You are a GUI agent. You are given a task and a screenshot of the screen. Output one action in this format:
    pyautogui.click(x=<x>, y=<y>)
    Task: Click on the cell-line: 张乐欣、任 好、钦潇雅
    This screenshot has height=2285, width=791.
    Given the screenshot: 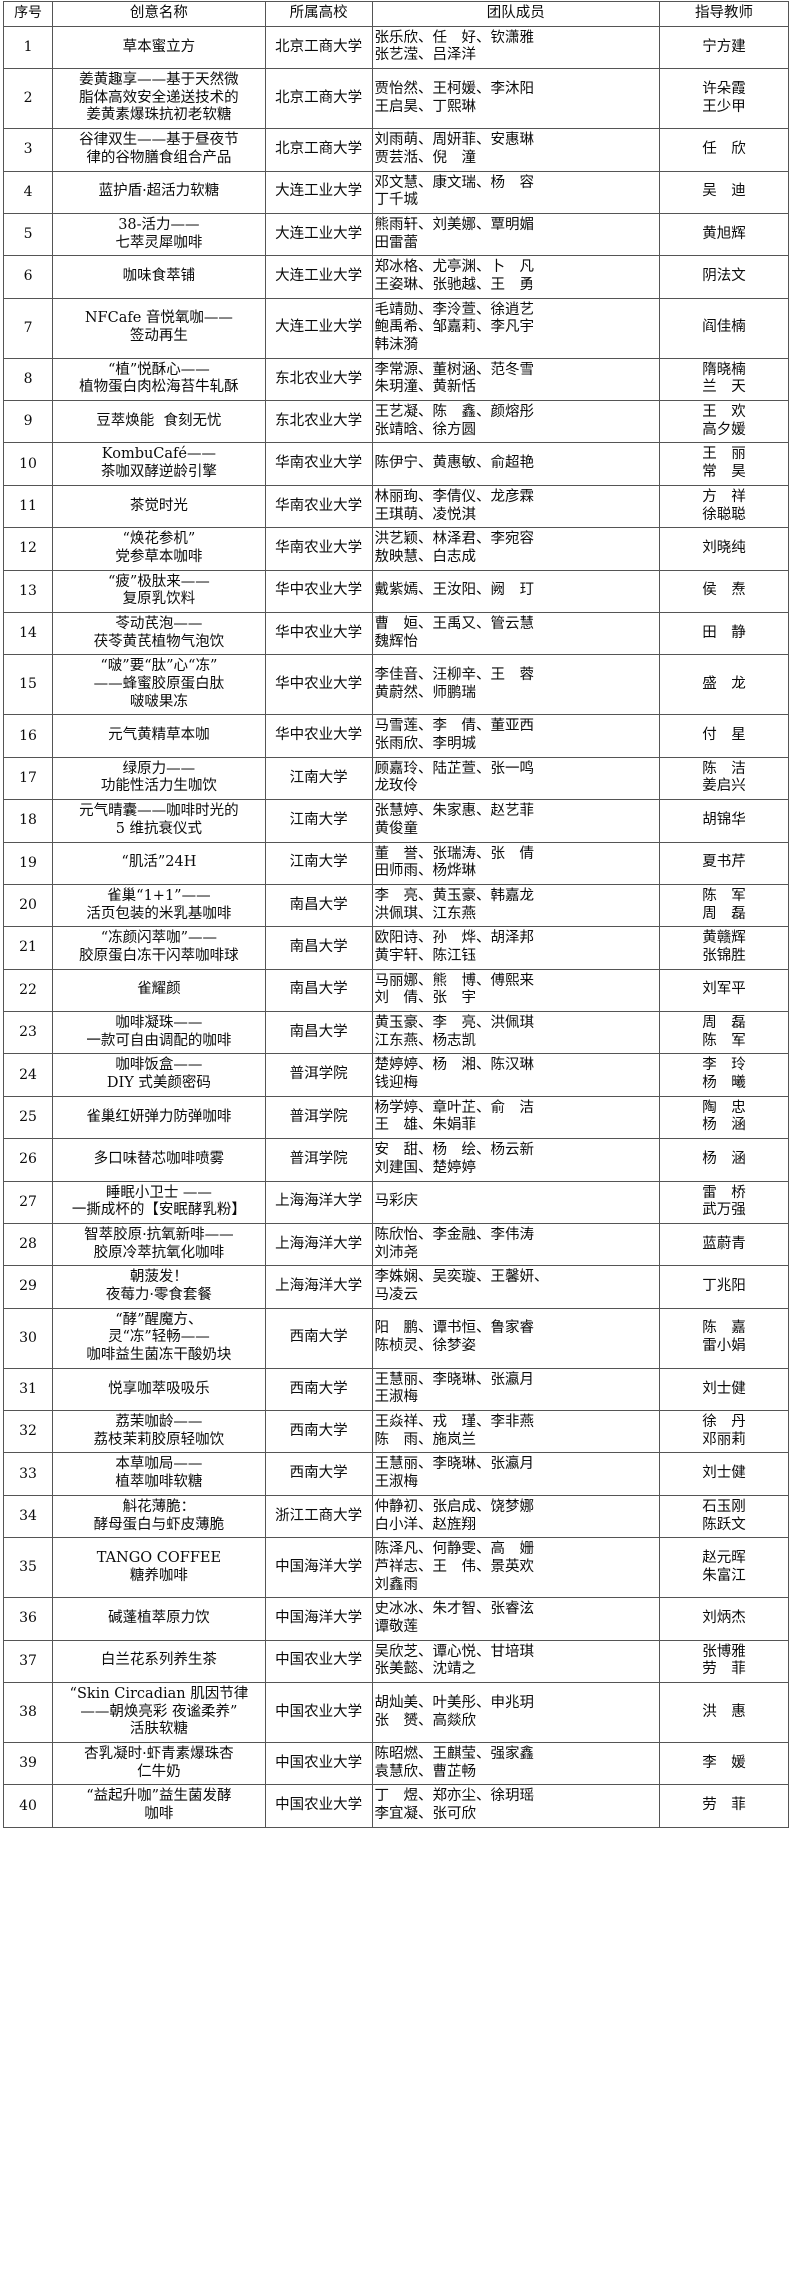 What is the action you would take?
    pyautogui.click(x=454, y=37)
    